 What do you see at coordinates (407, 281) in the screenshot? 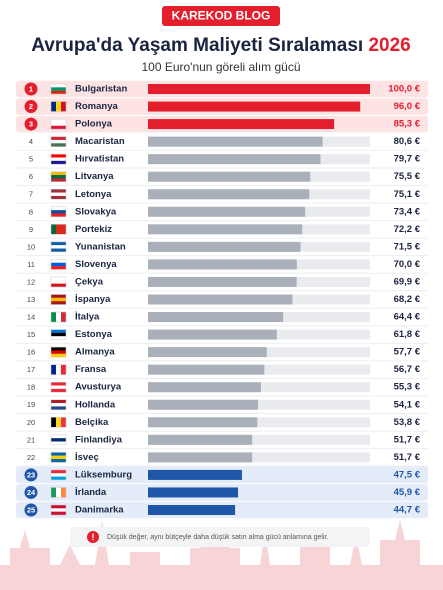
I see `value-label: 69,9 €` at bounding box center [407, 281].